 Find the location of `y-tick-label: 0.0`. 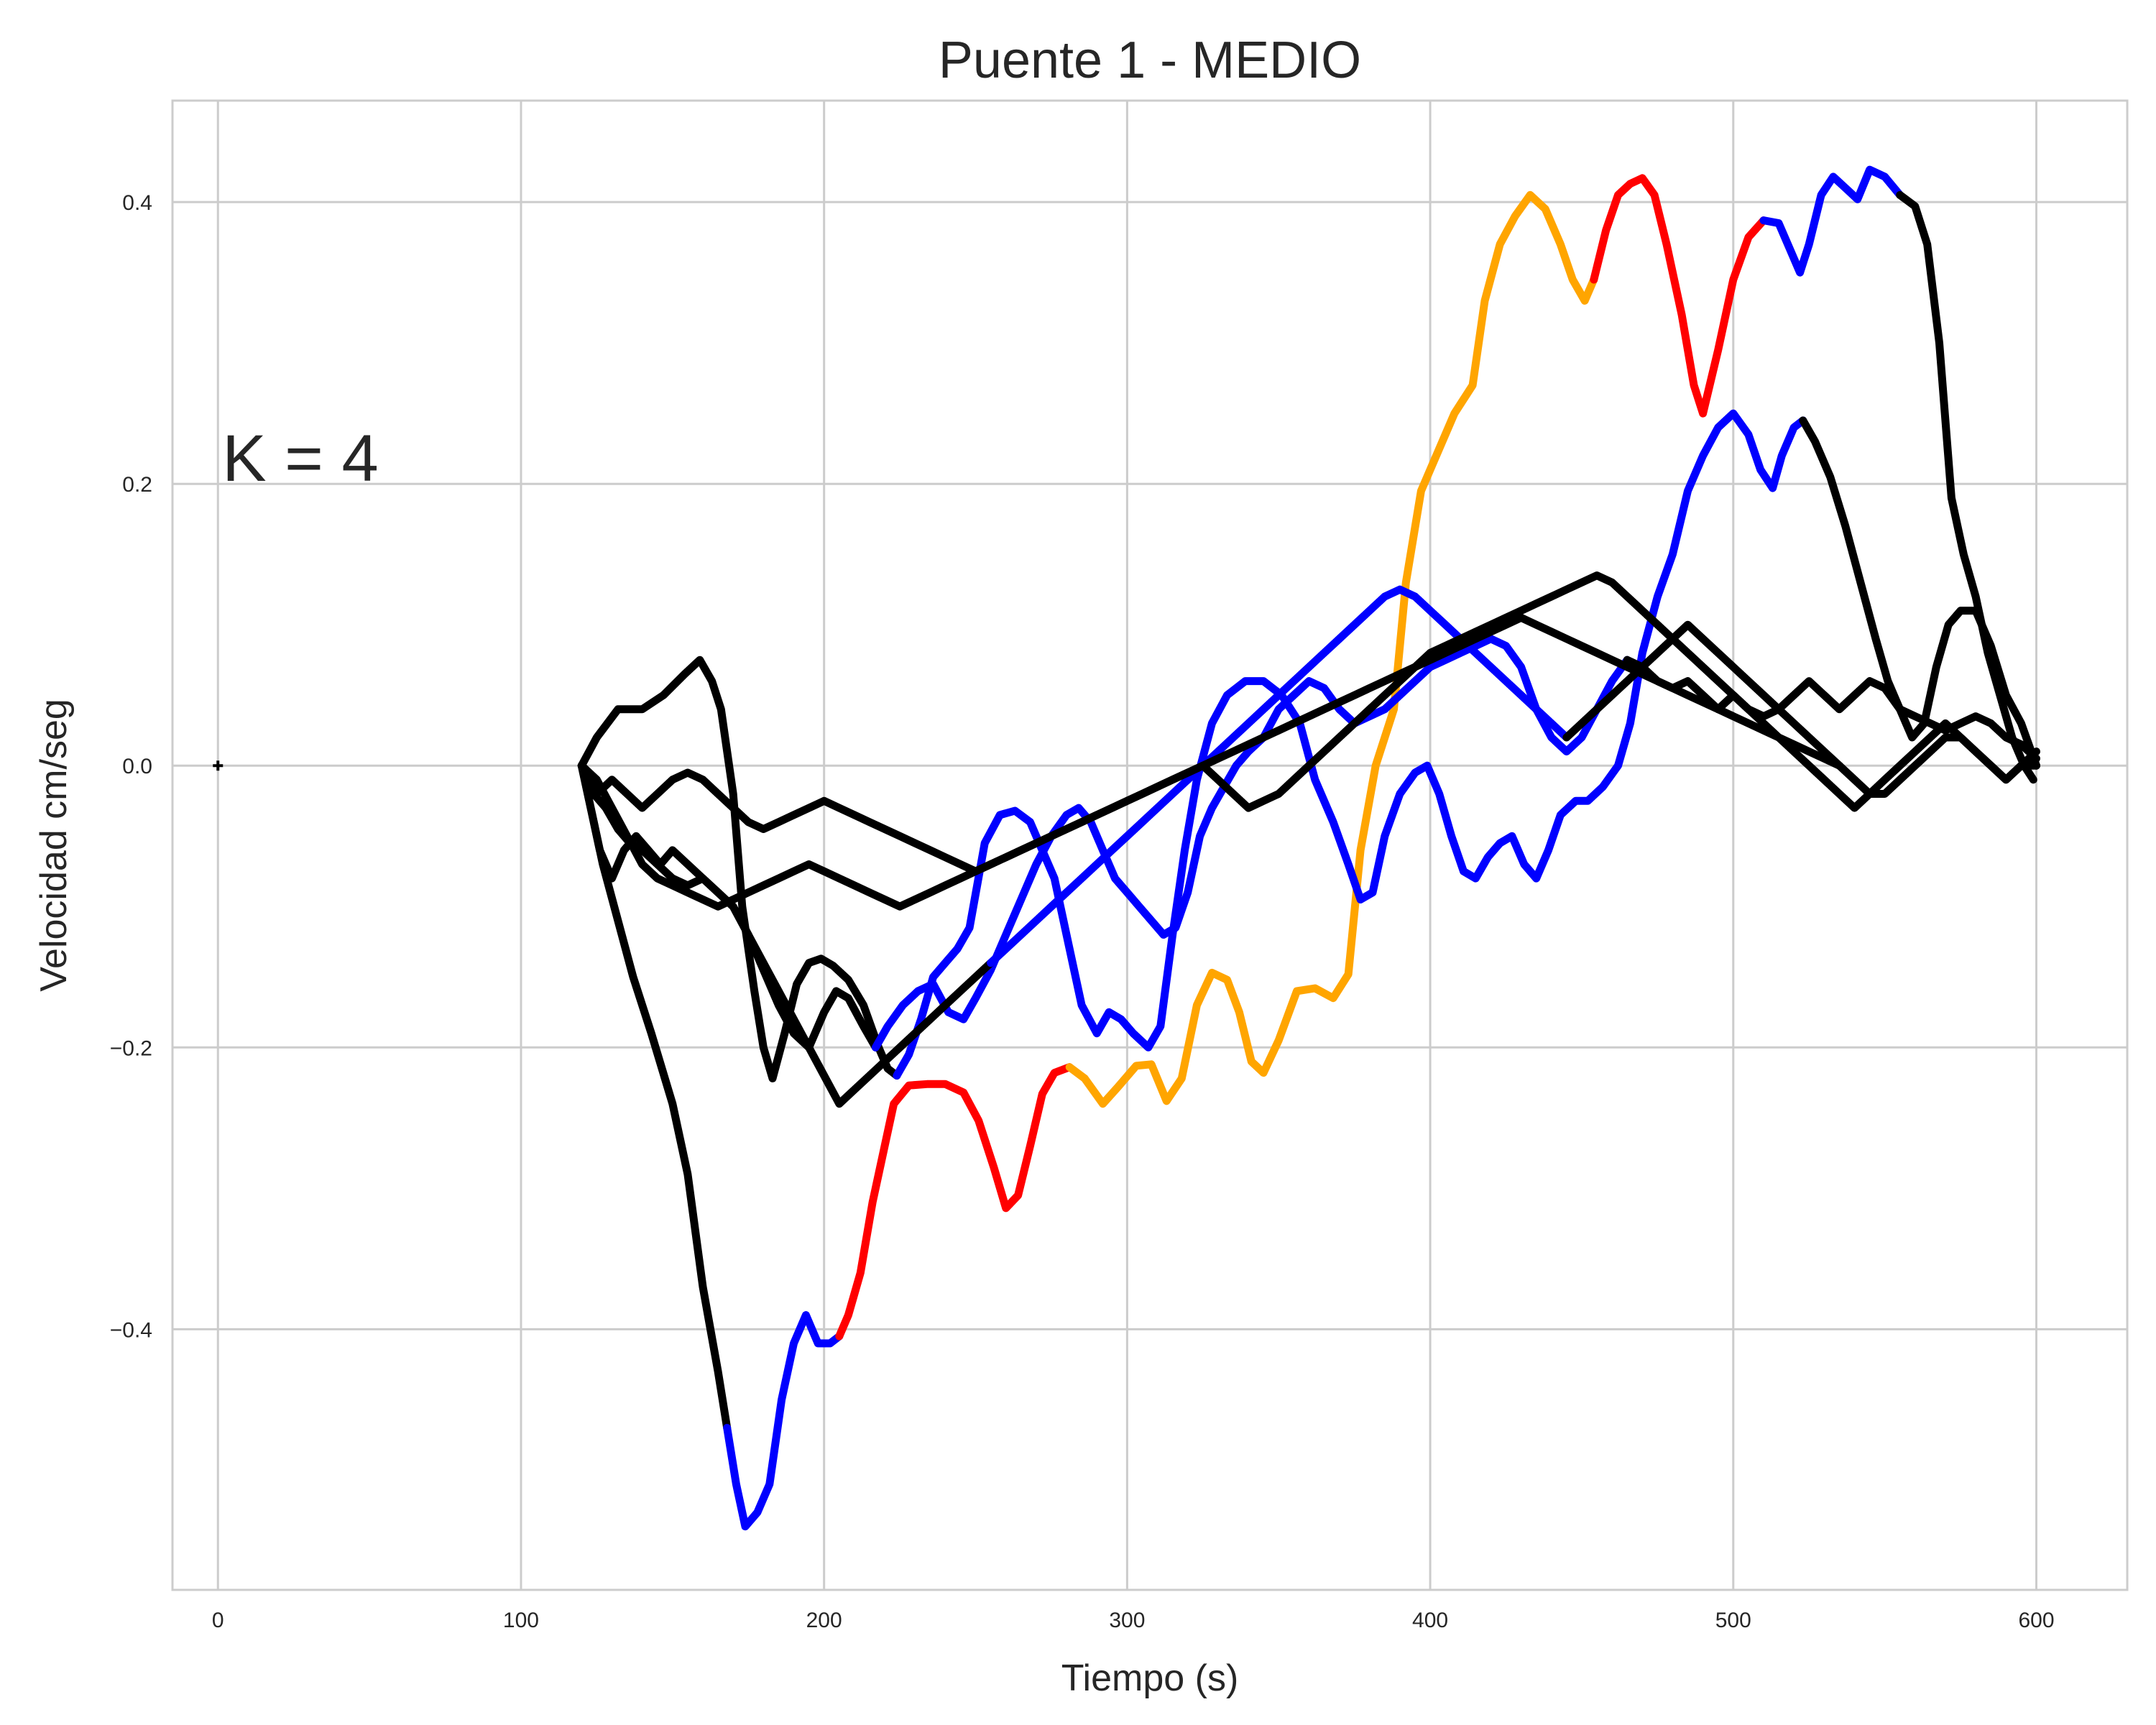

y-tick-label: 0.0 is located at coordinates (137, 766).